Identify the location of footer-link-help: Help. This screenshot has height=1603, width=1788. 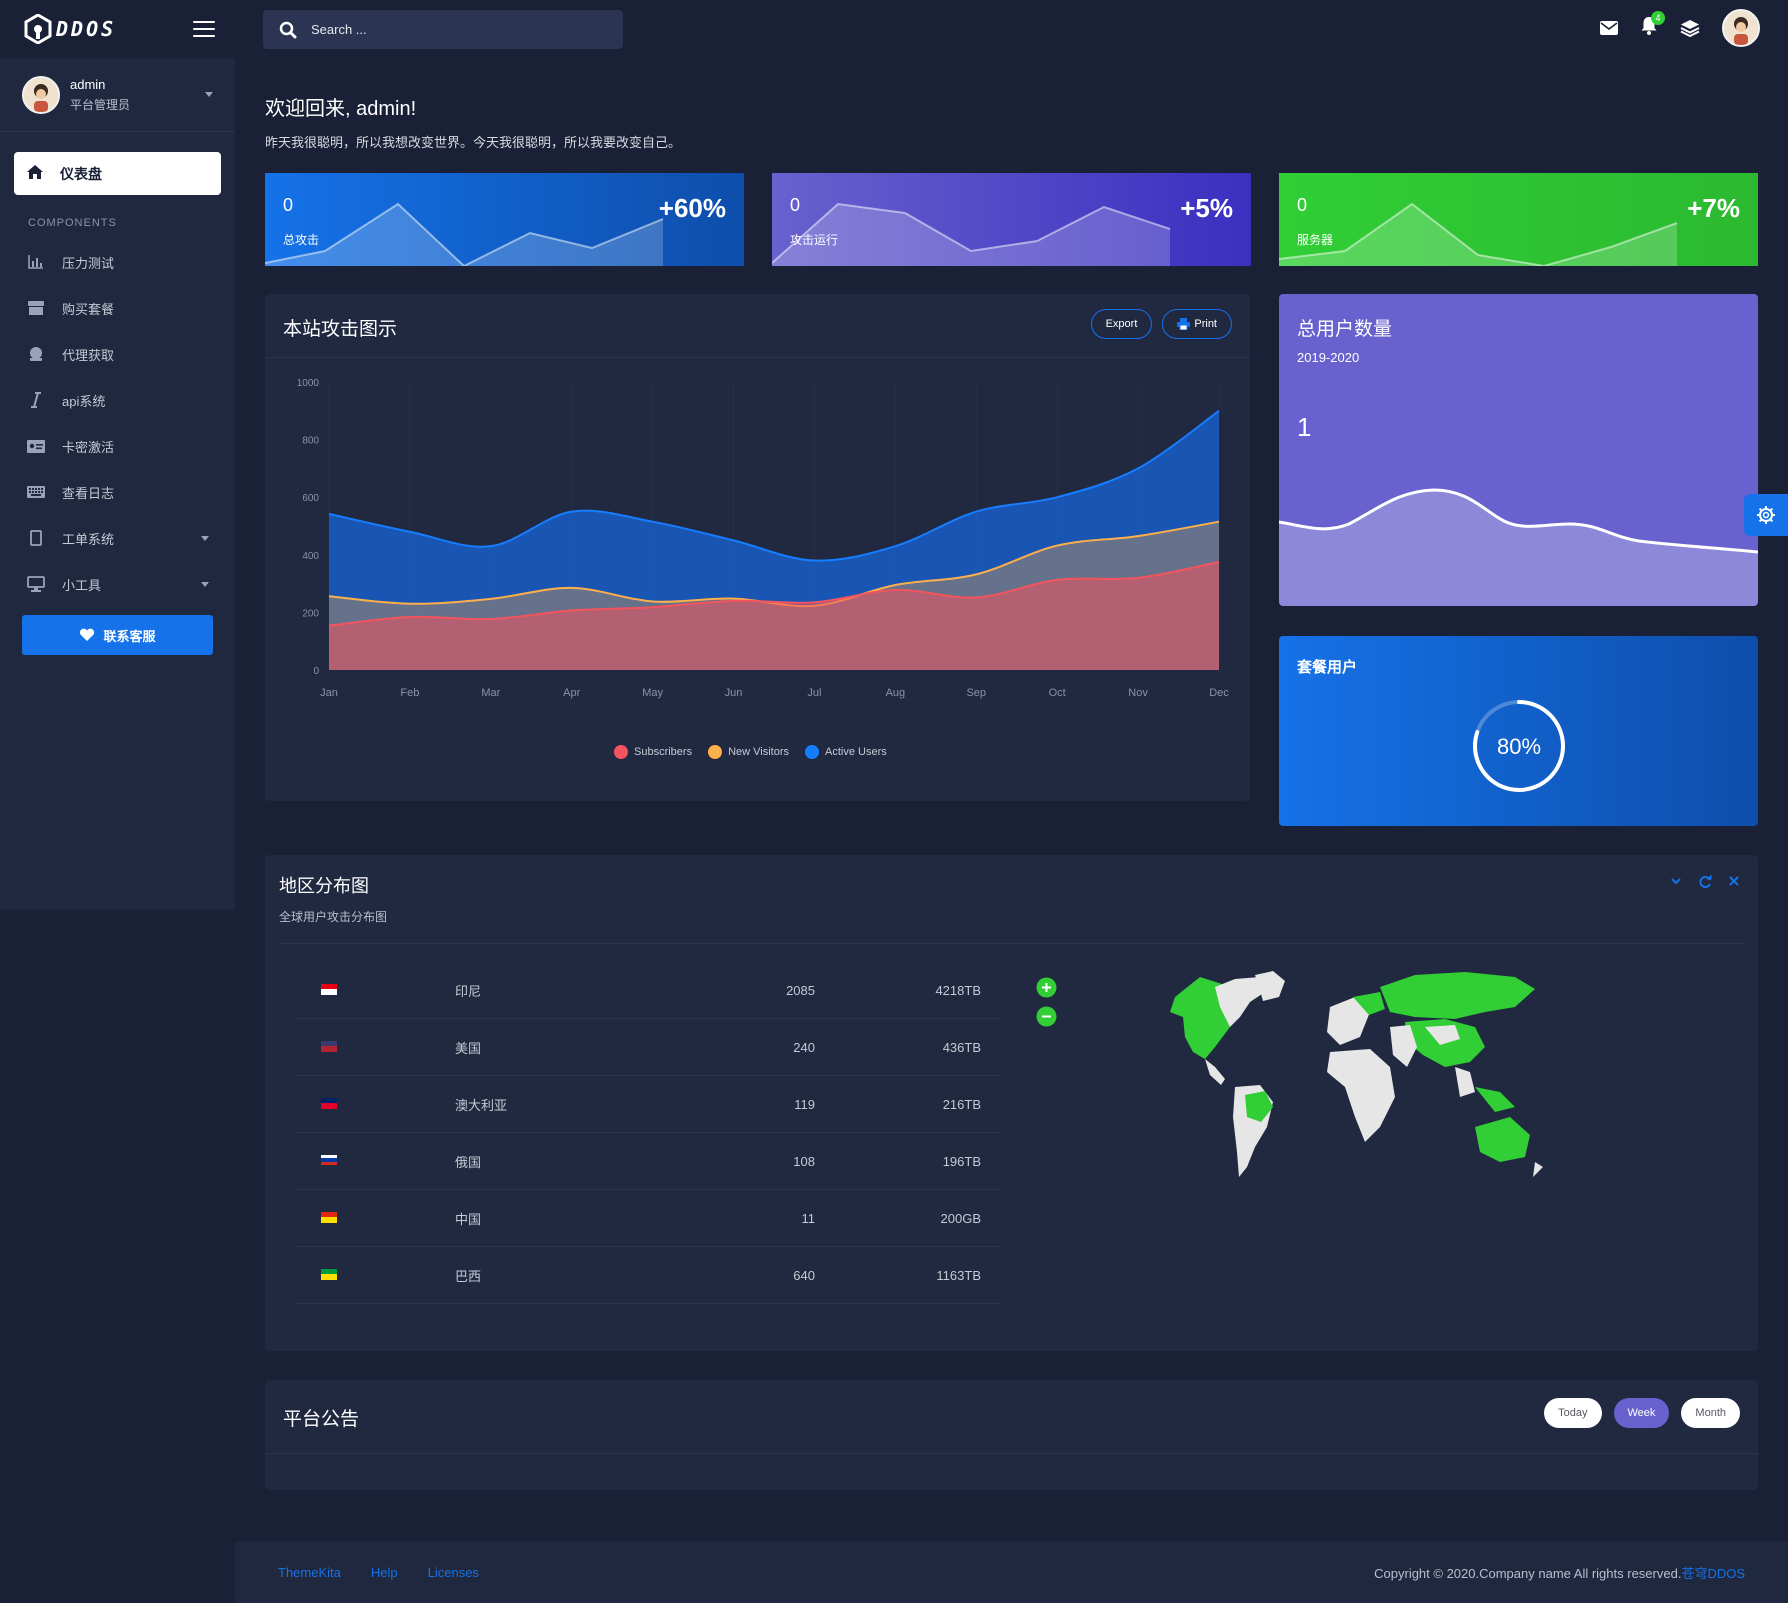
(384, 1572).